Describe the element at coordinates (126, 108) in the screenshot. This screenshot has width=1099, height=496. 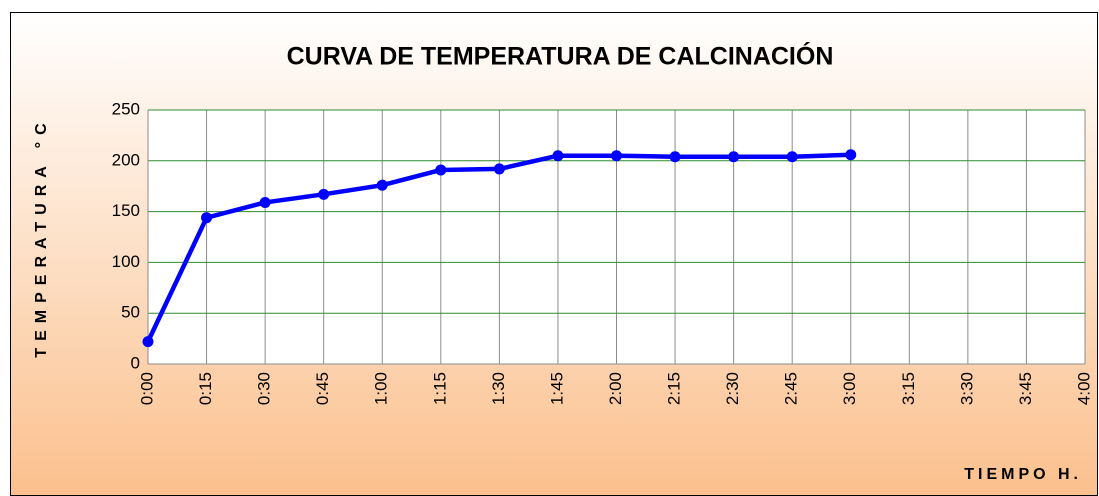
I see `y-tick-label: 250` at that location.